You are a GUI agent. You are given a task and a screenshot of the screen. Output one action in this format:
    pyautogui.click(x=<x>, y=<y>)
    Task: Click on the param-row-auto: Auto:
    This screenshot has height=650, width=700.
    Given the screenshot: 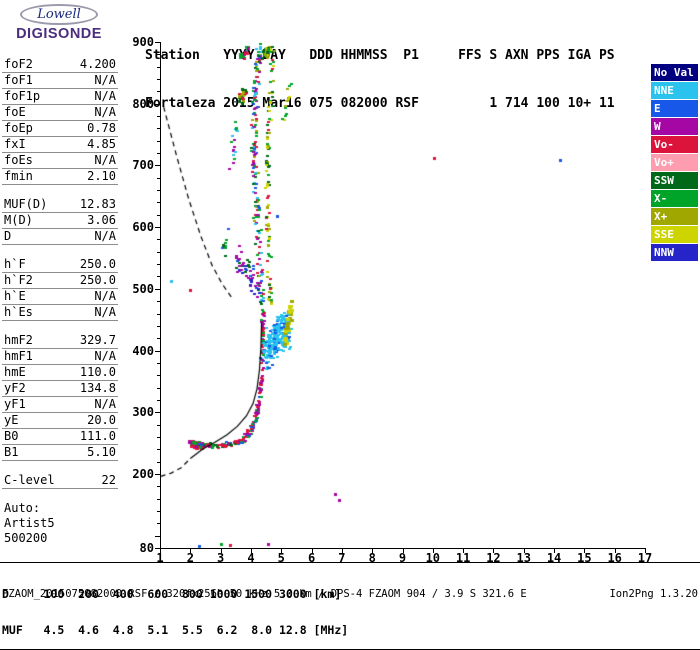 What is the action you would take?
    pyautogui.click(x=60, y=508)
    